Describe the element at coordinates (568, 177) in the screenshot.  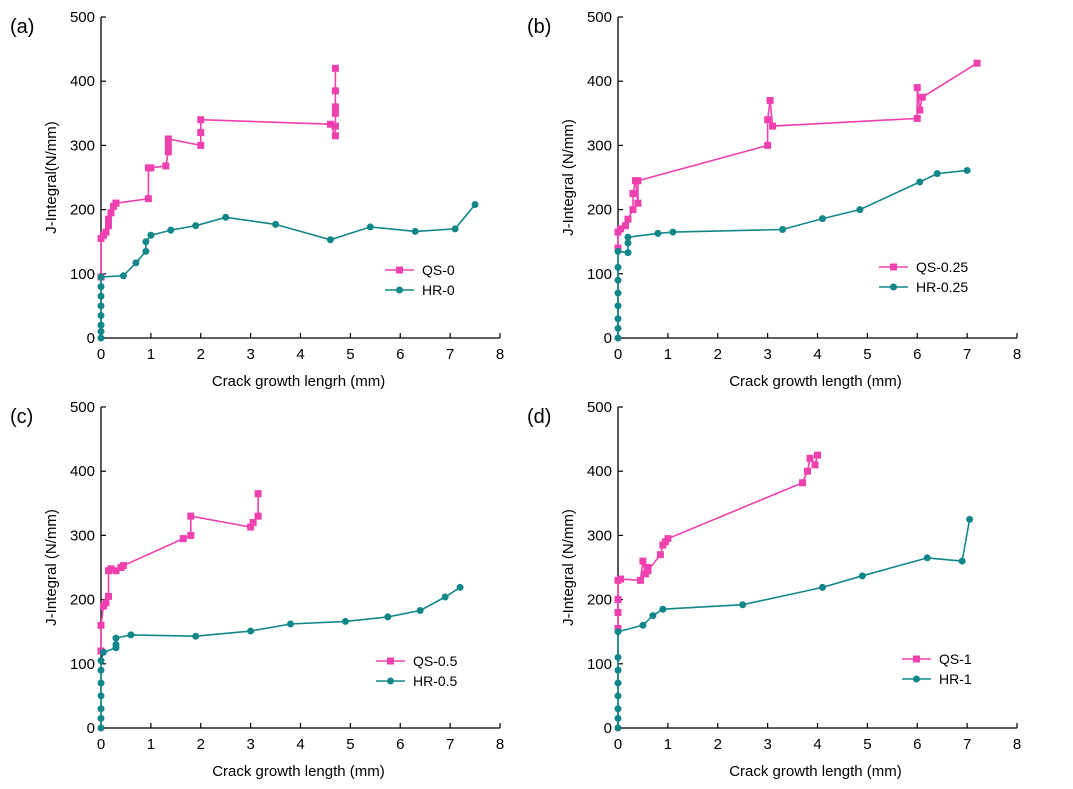
I see `y-axis-title: J-Integral (N/mm)` at that location.